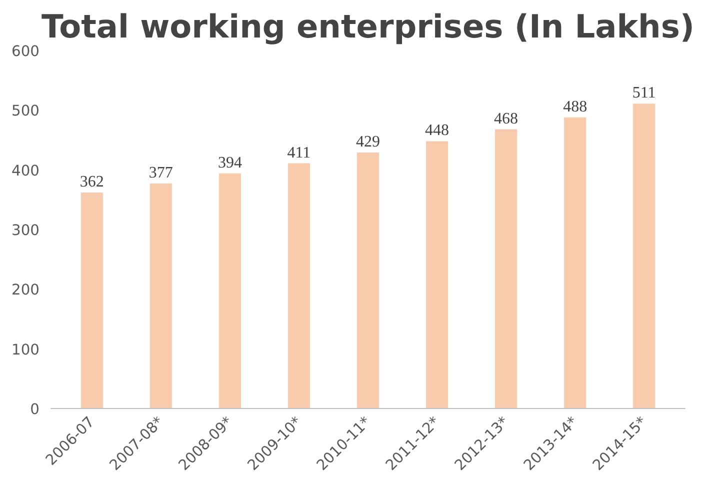 Image resolution: width=709 pixels, height=487 pixels. What do you see at coordinates (575, 107) in the screenshot?
I see `data-label: 488` at bounding box center [575, 107].